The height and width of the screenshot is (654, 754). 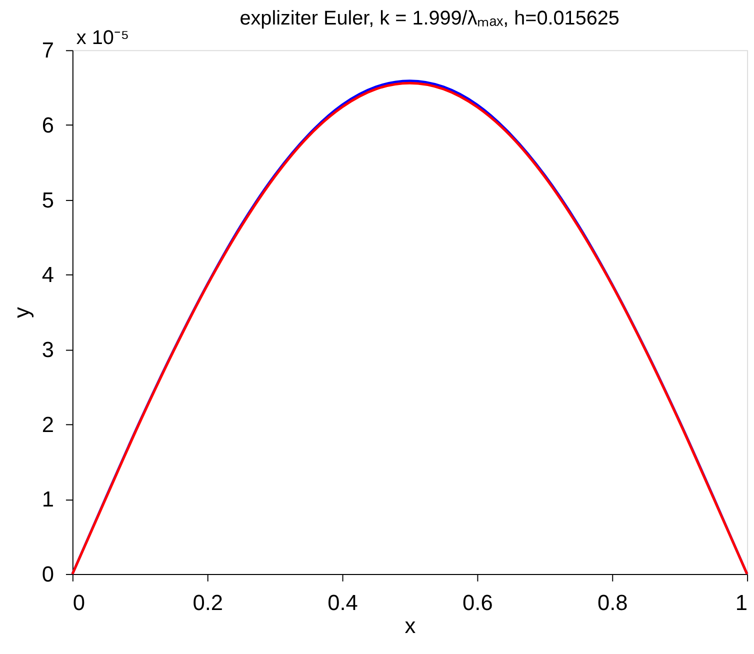 What do you see at coordinates (103, 38) in the screenshot?
I see `text: x 10⁻⁵` at bounding box center [103, 38].